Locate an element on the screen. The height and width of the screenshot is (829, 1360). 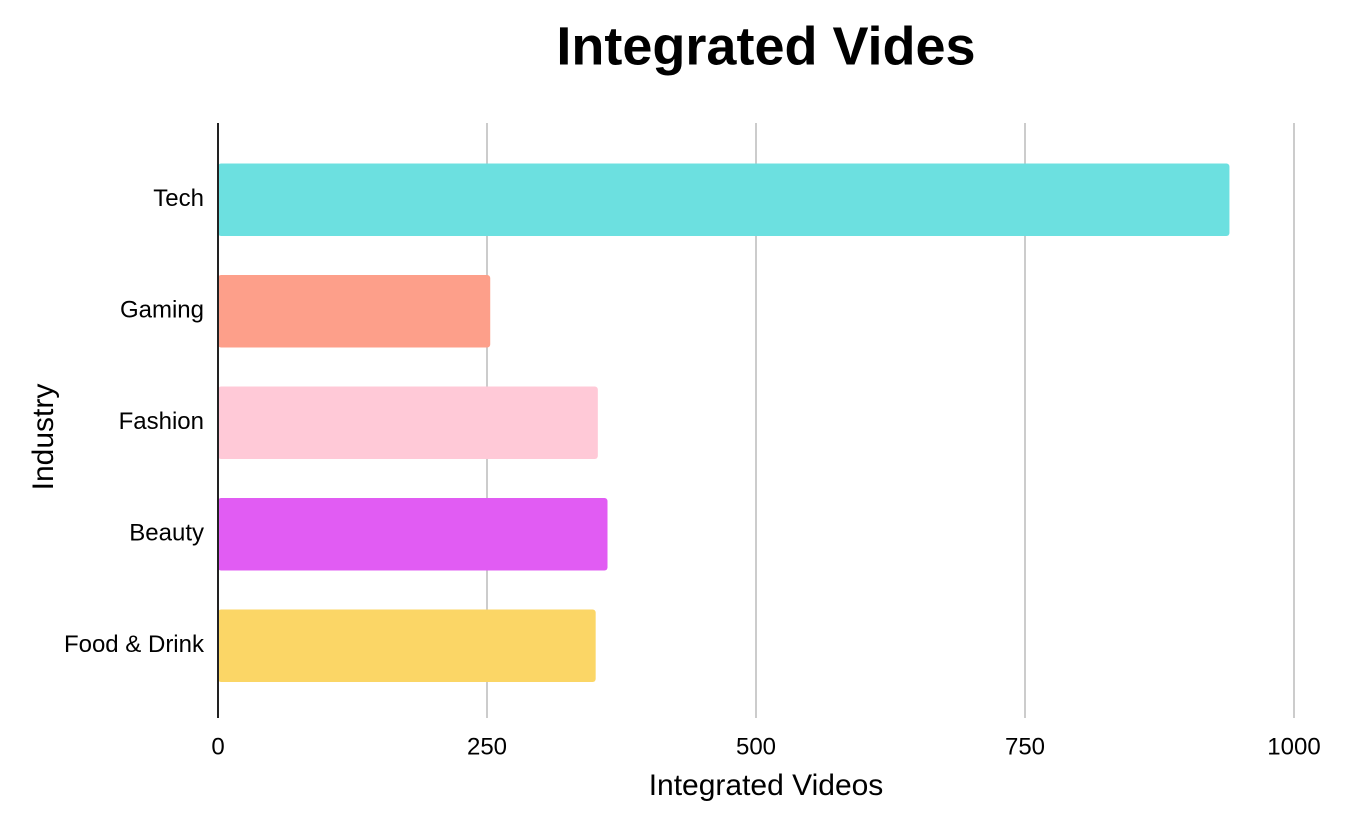
x-axis-title: Integrated Videos is located at coordinates (766, 785).